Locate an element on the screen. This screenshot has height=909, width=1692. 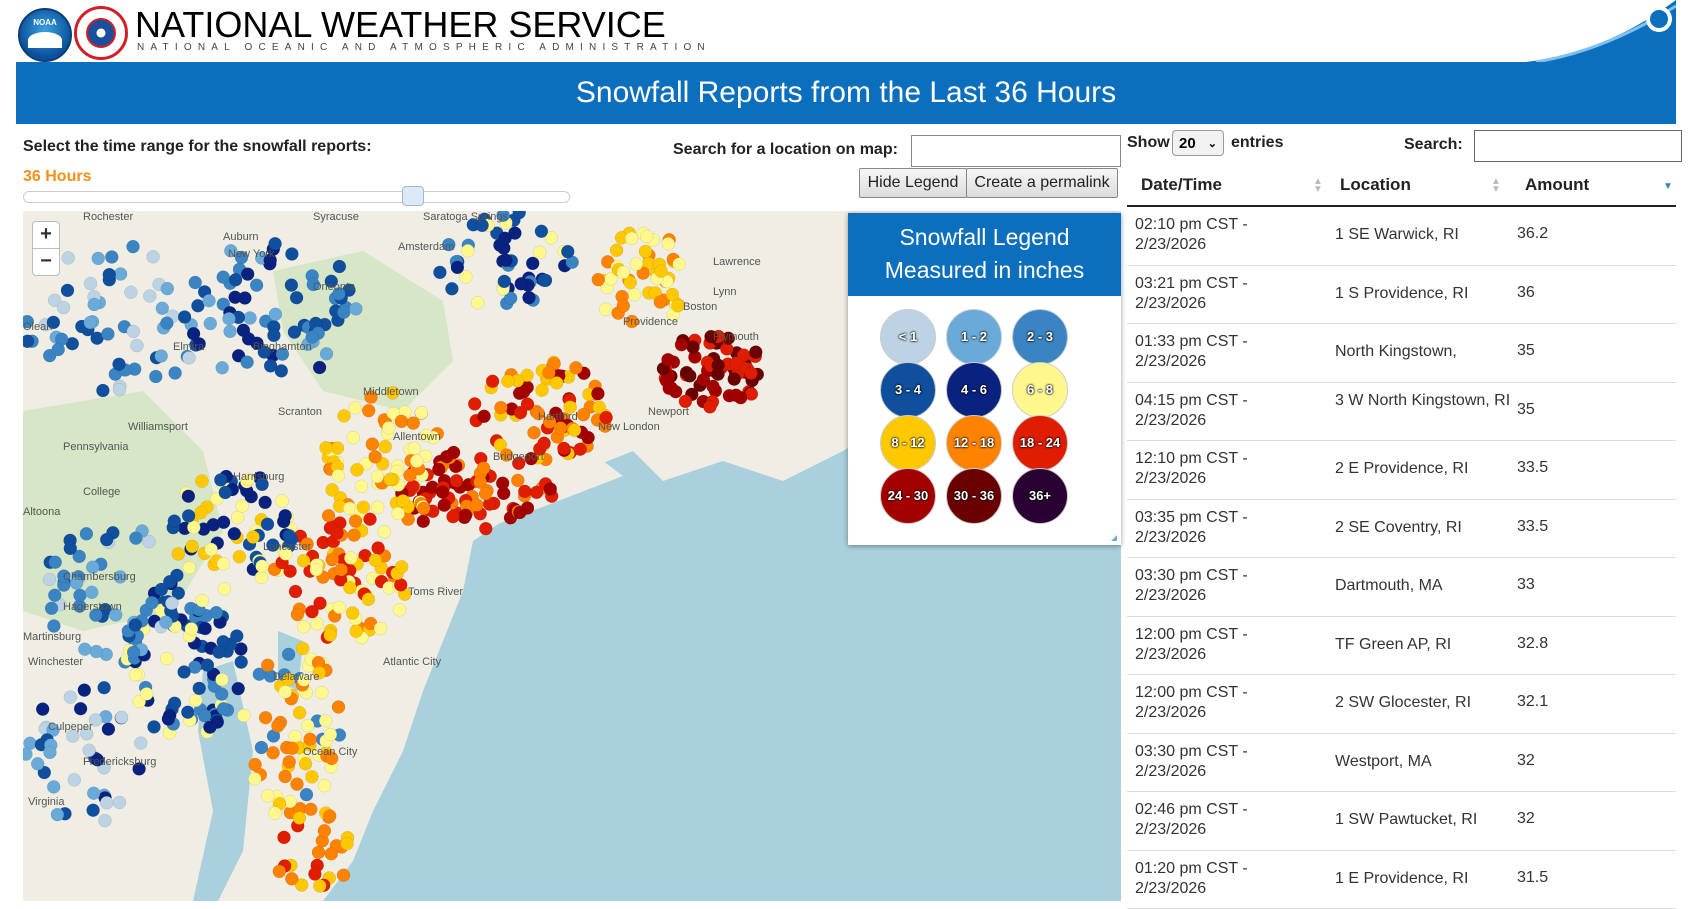
create-permalink-button: Create a permalink is located at coordinates (1042, 183).